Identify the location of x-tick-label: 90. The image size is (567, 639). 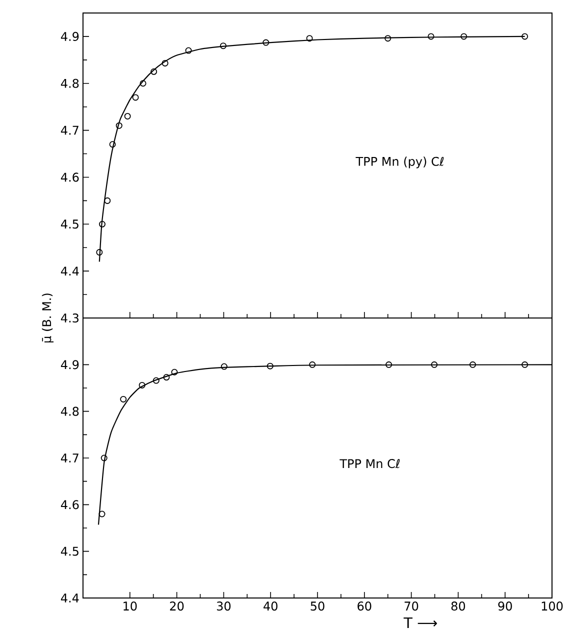
(505, 606).